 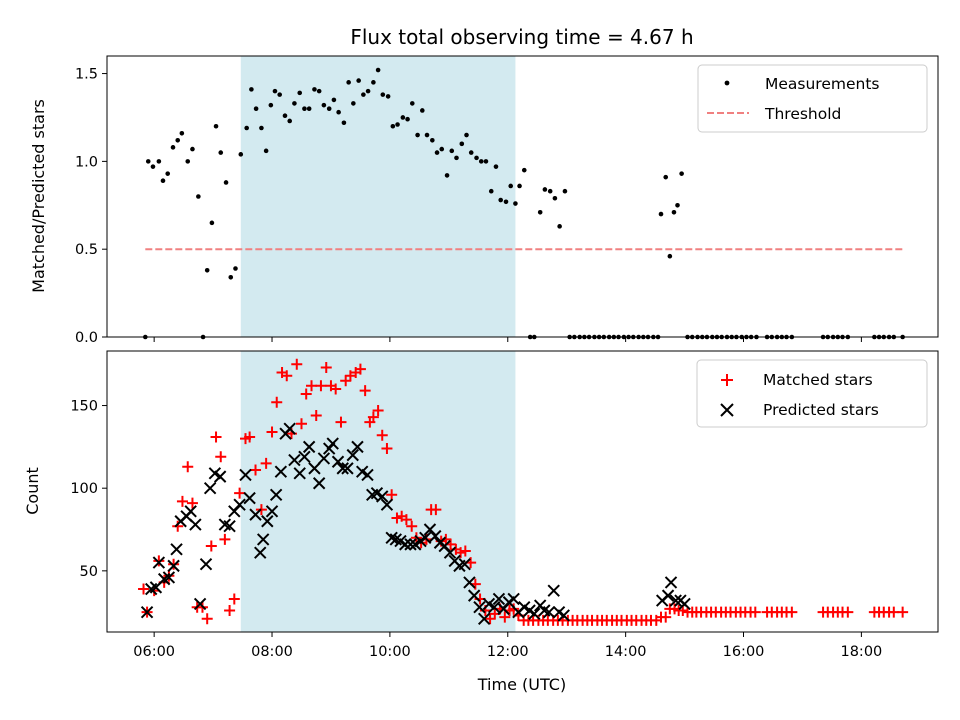 What do you see at coordinates (812, 393) in the screenshot?
I see `legend: Matched stars Predicted stars` at bounding box center [812, 393].